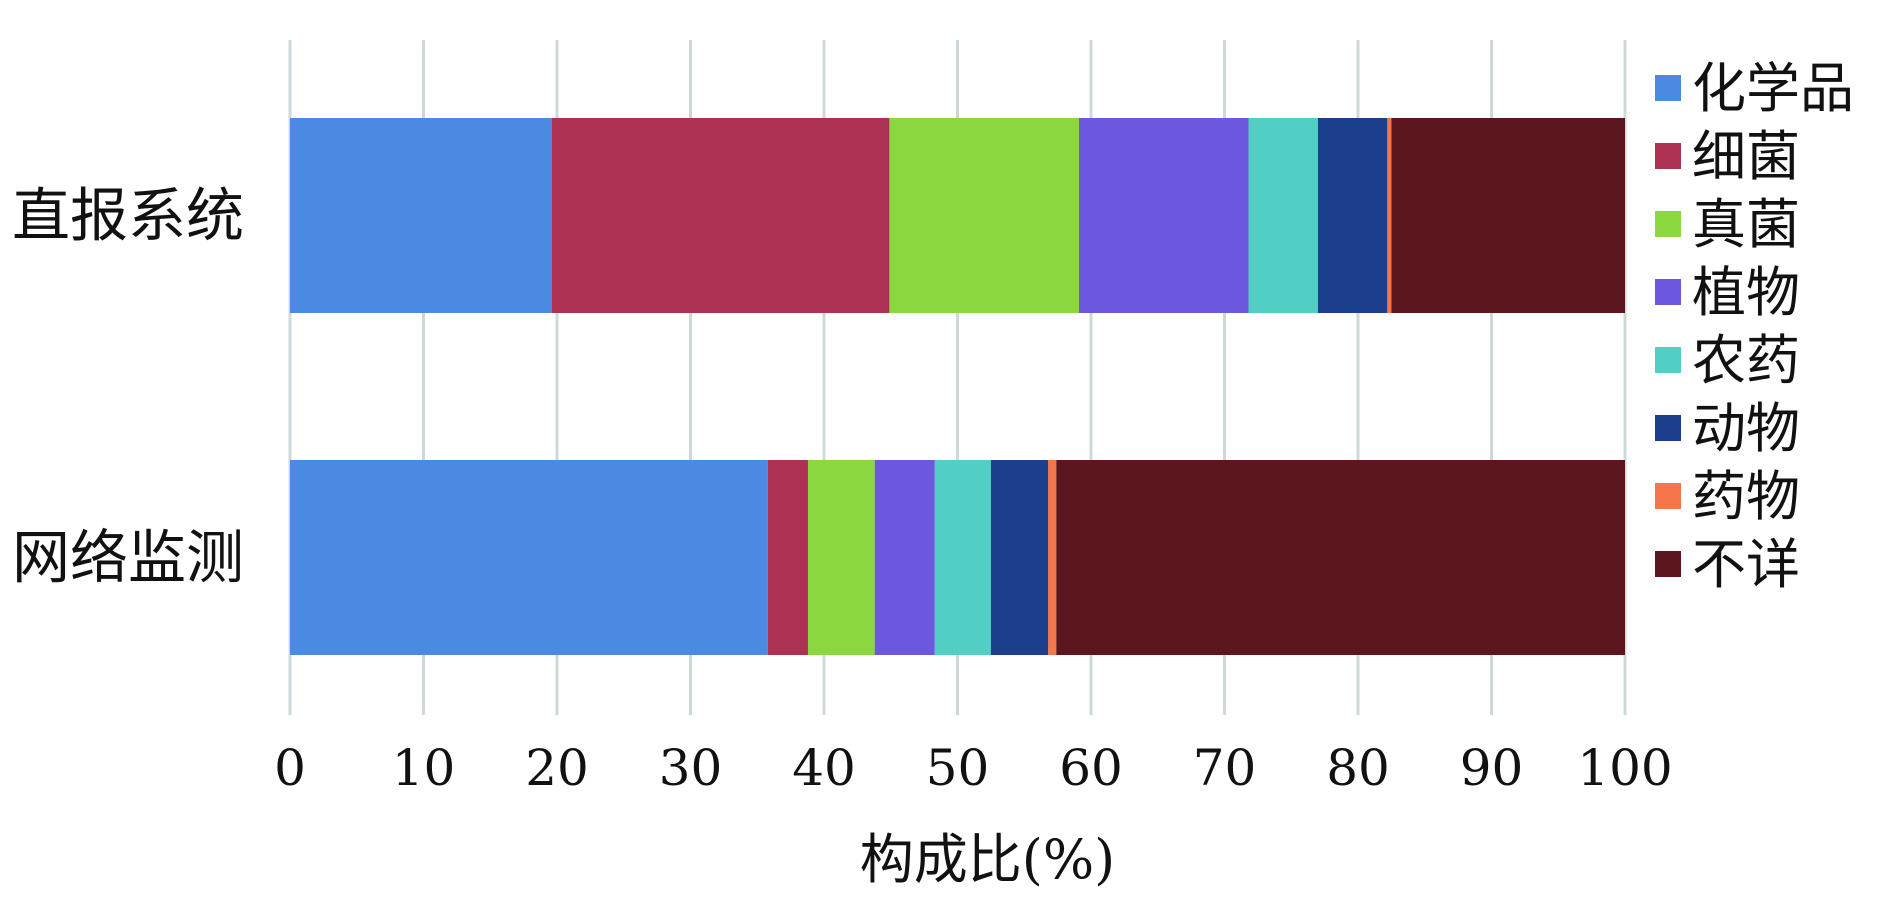 The height and width of the screenshot is (905, 1895). I want to click on x-tick-label: 40, so click(824, 768).